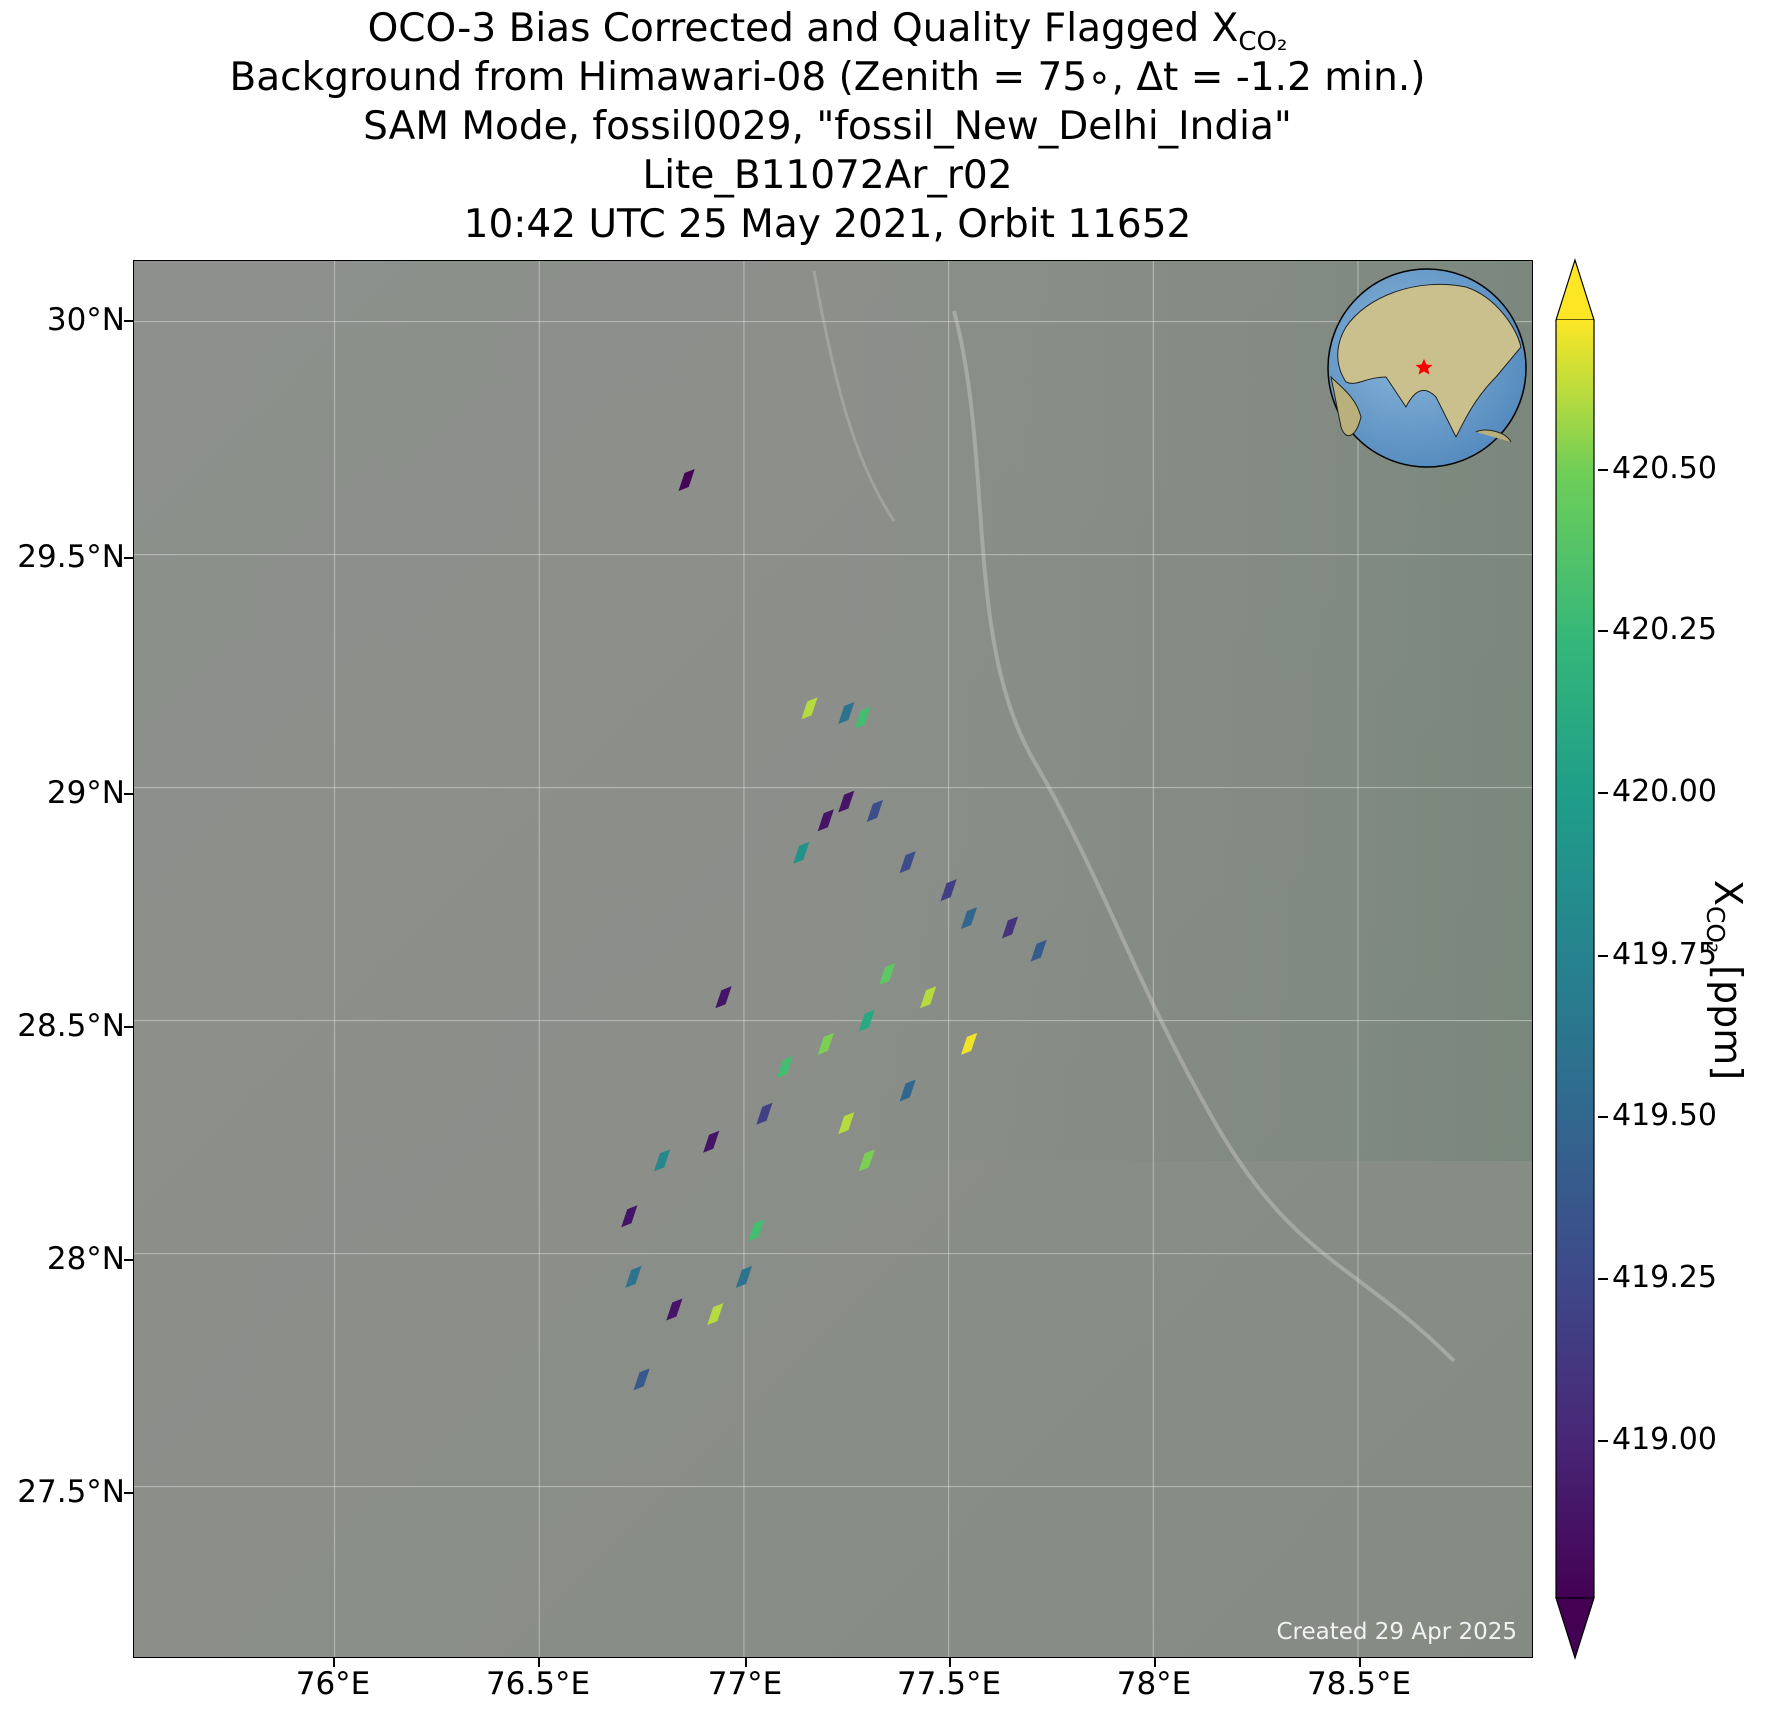 The width and height of the screenshot is (1773, 1710). I want to click on lon-tick-label: 77.5°E, so click(949, 1684).